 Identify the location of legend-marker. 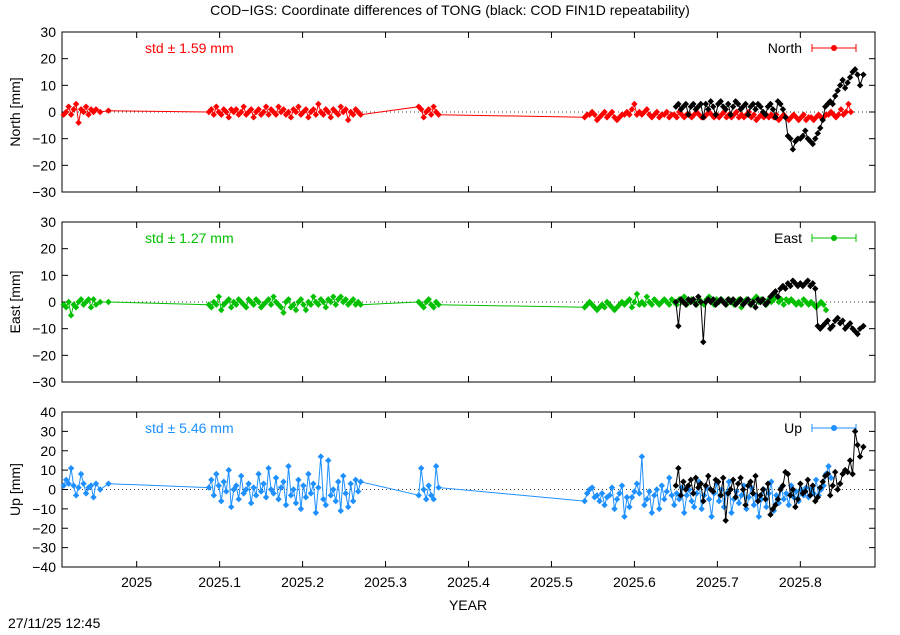
(834, 48).